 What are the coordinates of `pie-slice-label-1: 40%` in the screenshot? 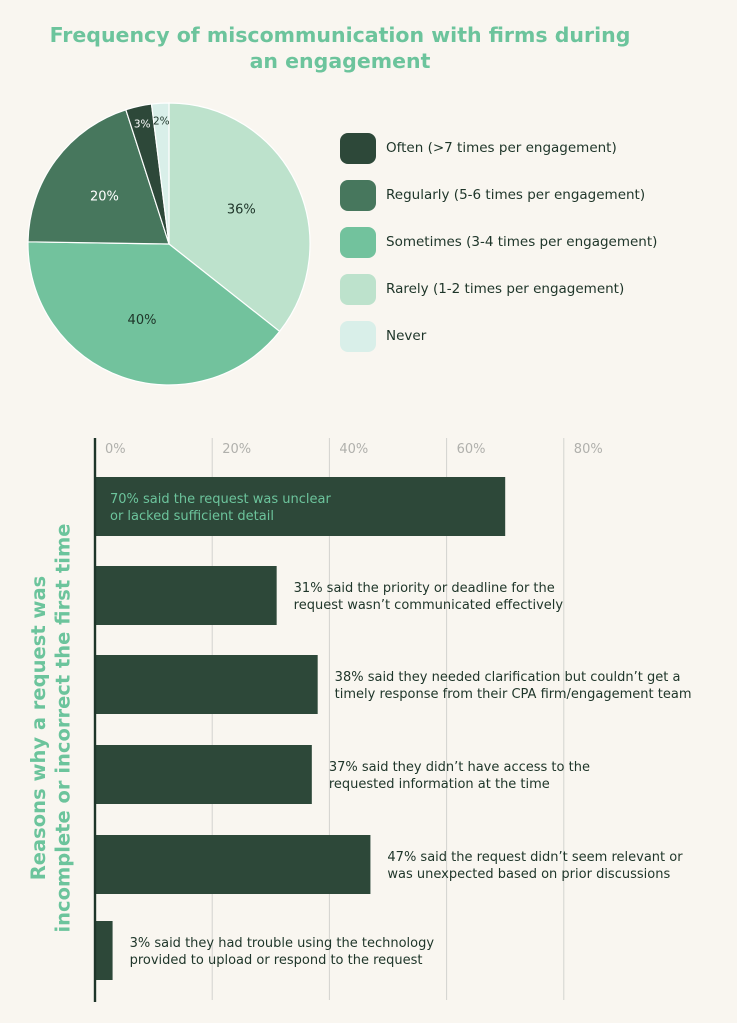 It's located at (142, 320).